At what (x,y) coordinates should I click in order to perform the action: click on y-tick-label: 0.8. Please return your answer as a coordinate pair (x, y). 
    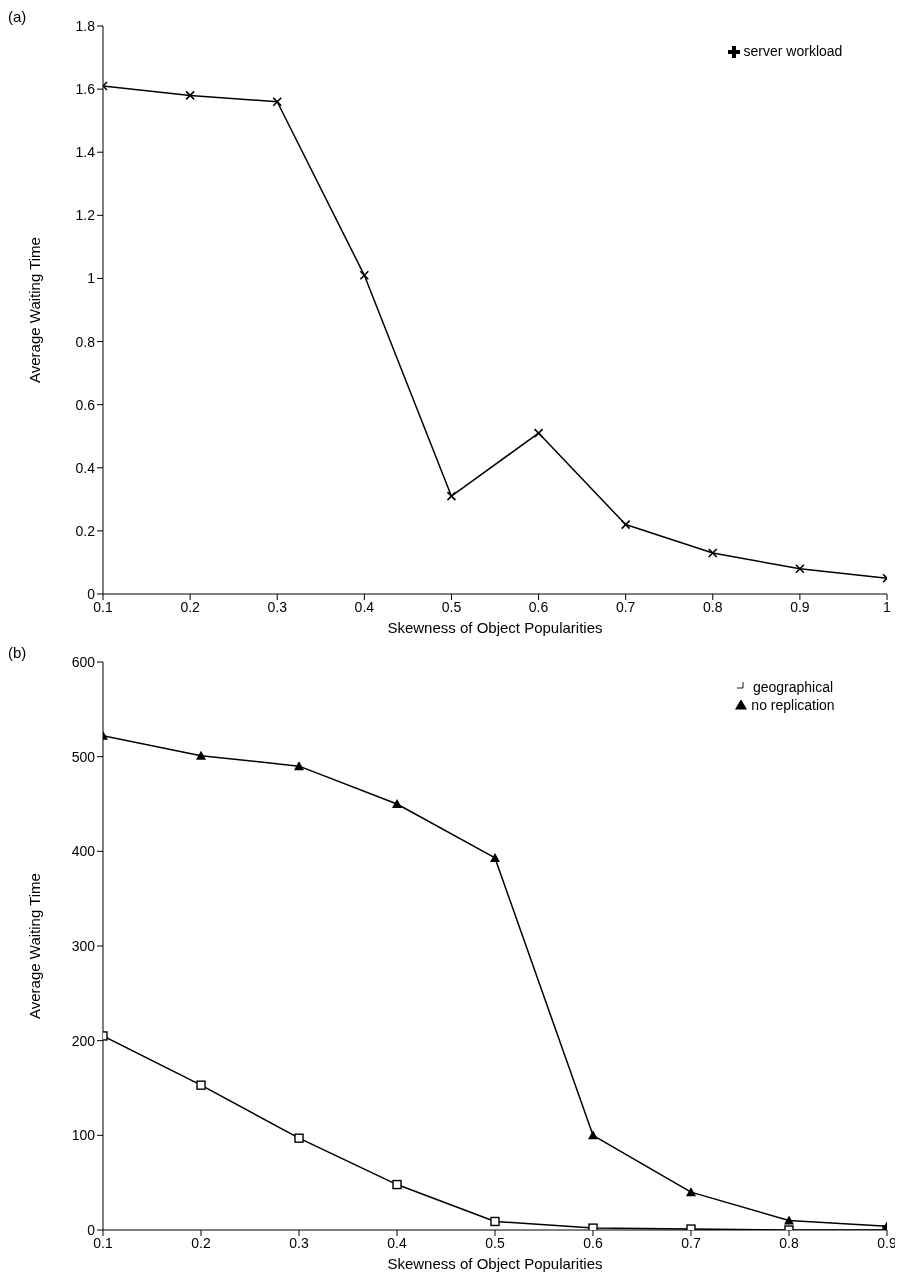
    Looking at the image, I should click on (85, 341).